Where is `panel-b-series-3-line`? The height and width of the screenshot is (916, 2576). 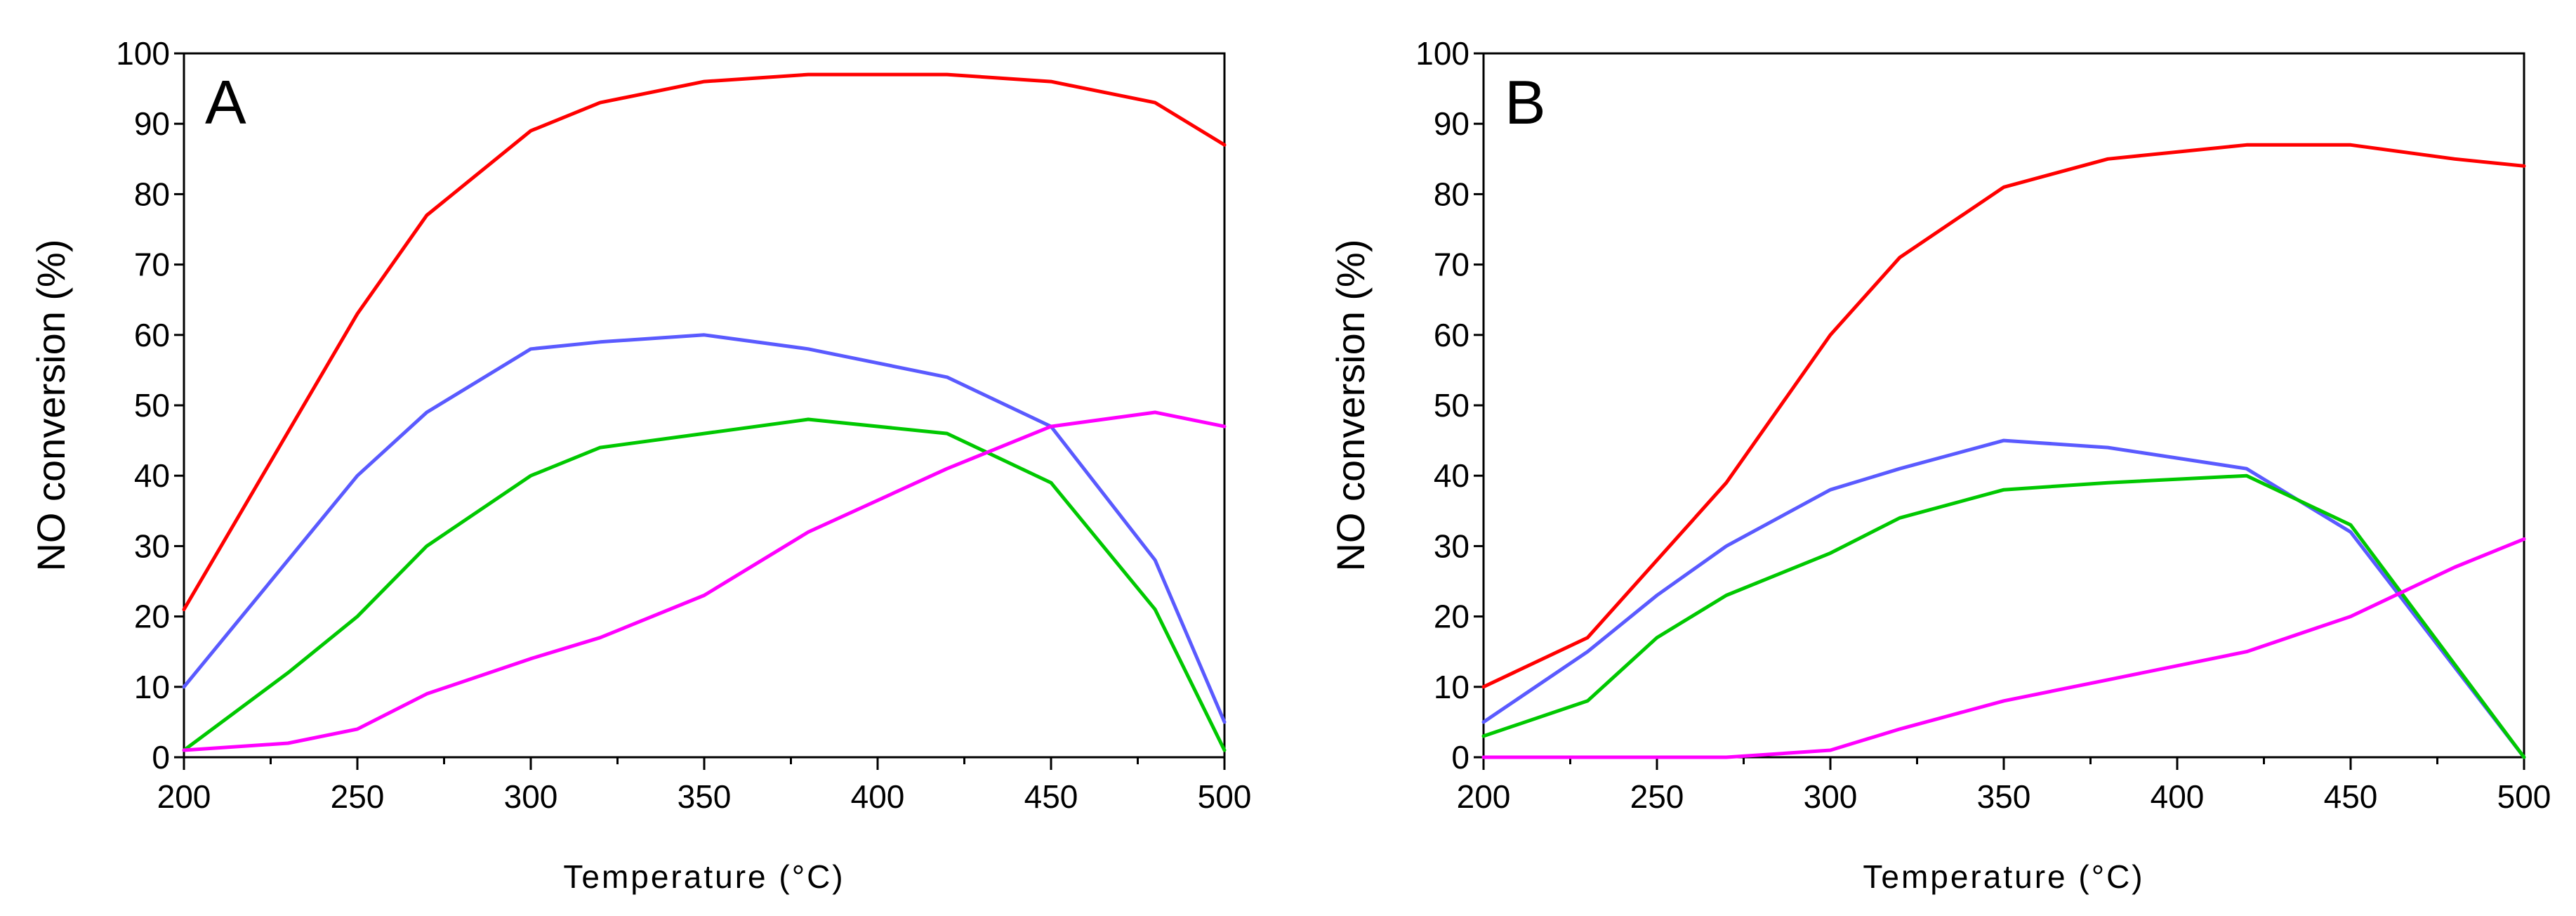
panel-b-series-3-line is located at coordinates (2003, 616).